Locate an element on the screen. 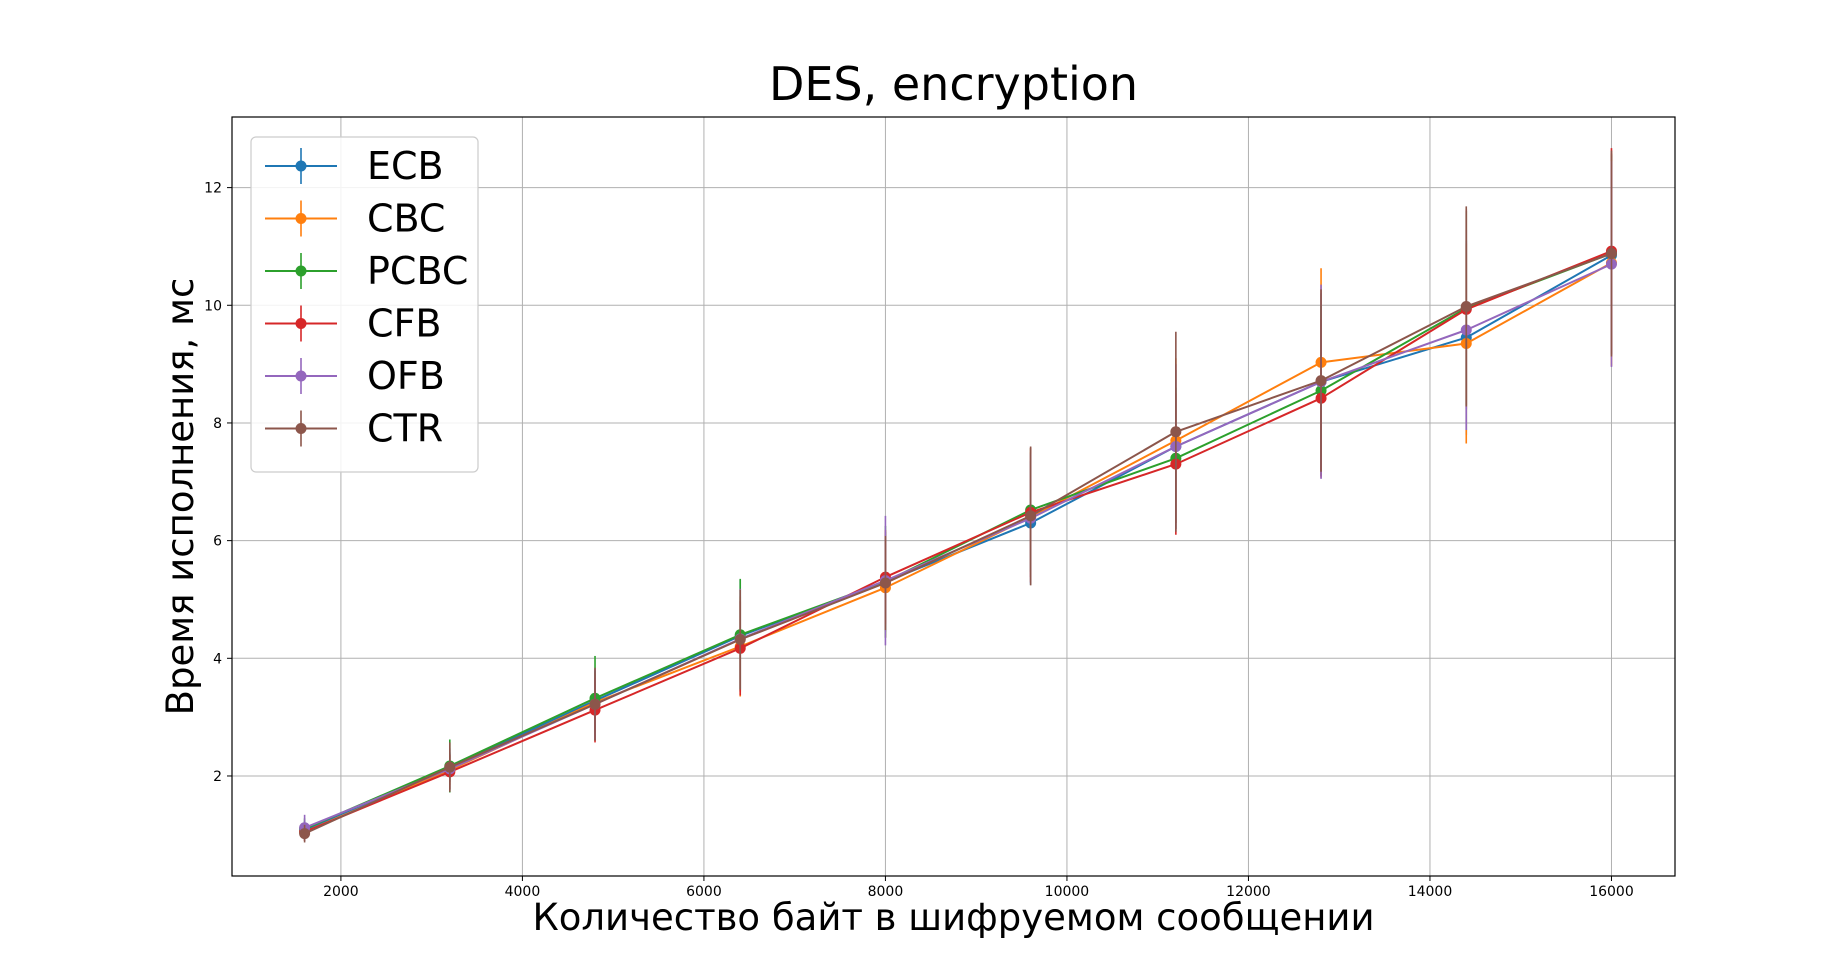  legend-entry-cfb: CFB is located at coordinates (353, 324).